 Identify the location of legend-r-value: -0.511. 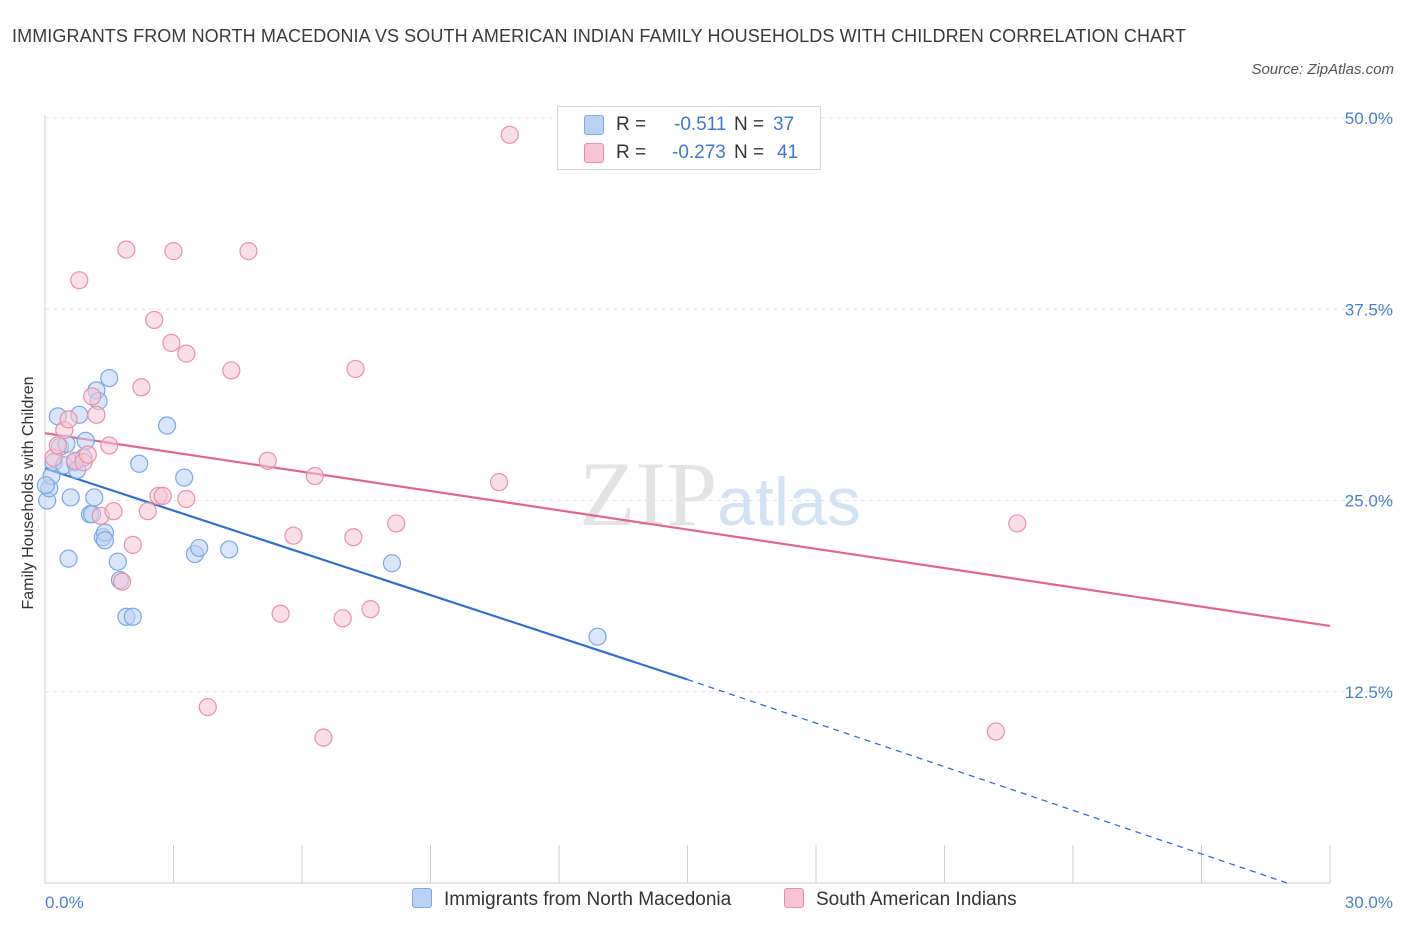
(700, 124).